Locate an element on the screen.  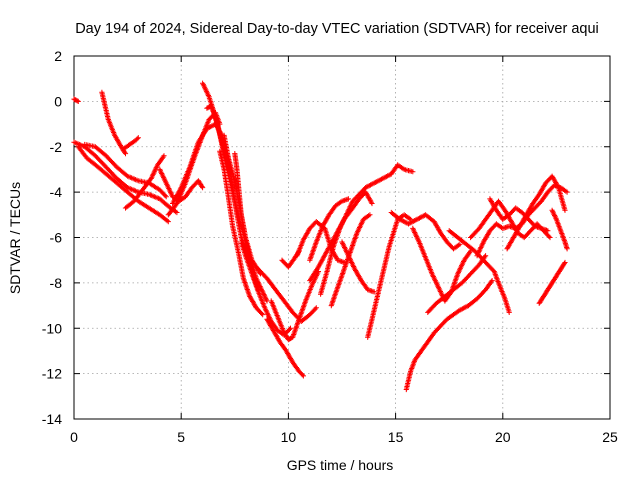
y-tick-label: -12 is located at coordinates (52, 374).